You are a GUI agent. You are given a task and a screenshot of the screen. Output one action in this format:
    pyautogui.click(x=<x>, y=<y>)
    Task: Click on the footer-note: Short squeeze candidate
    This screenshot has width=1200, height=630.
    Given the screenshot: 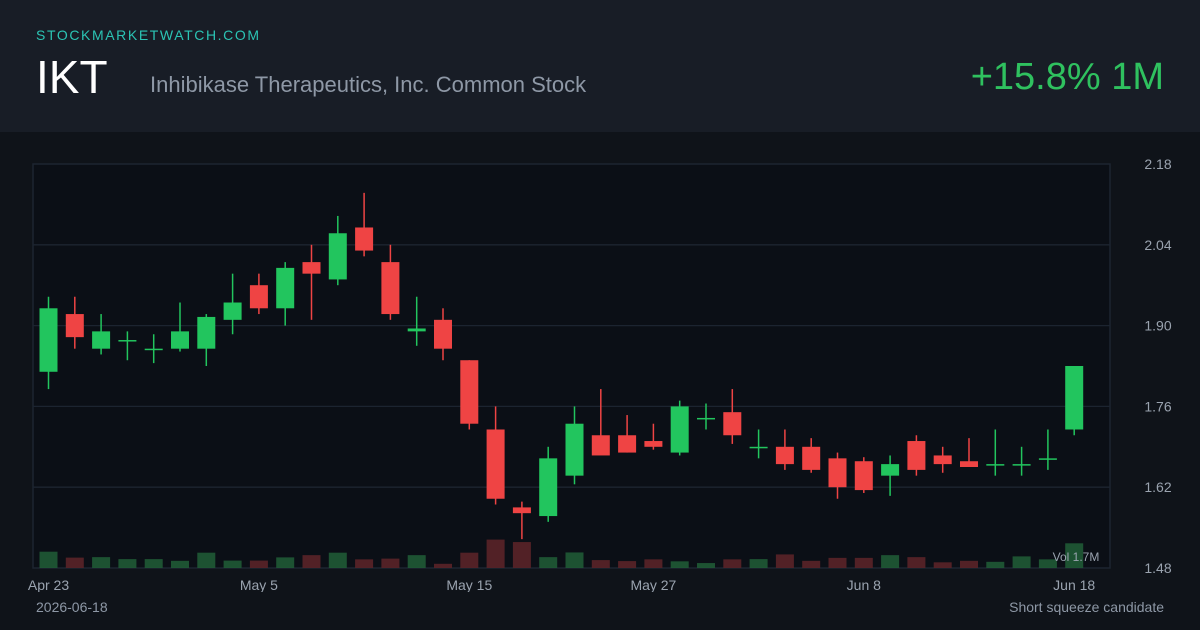 What is the action you would take?
    pyautogui.click(x=1086, y=607)
    